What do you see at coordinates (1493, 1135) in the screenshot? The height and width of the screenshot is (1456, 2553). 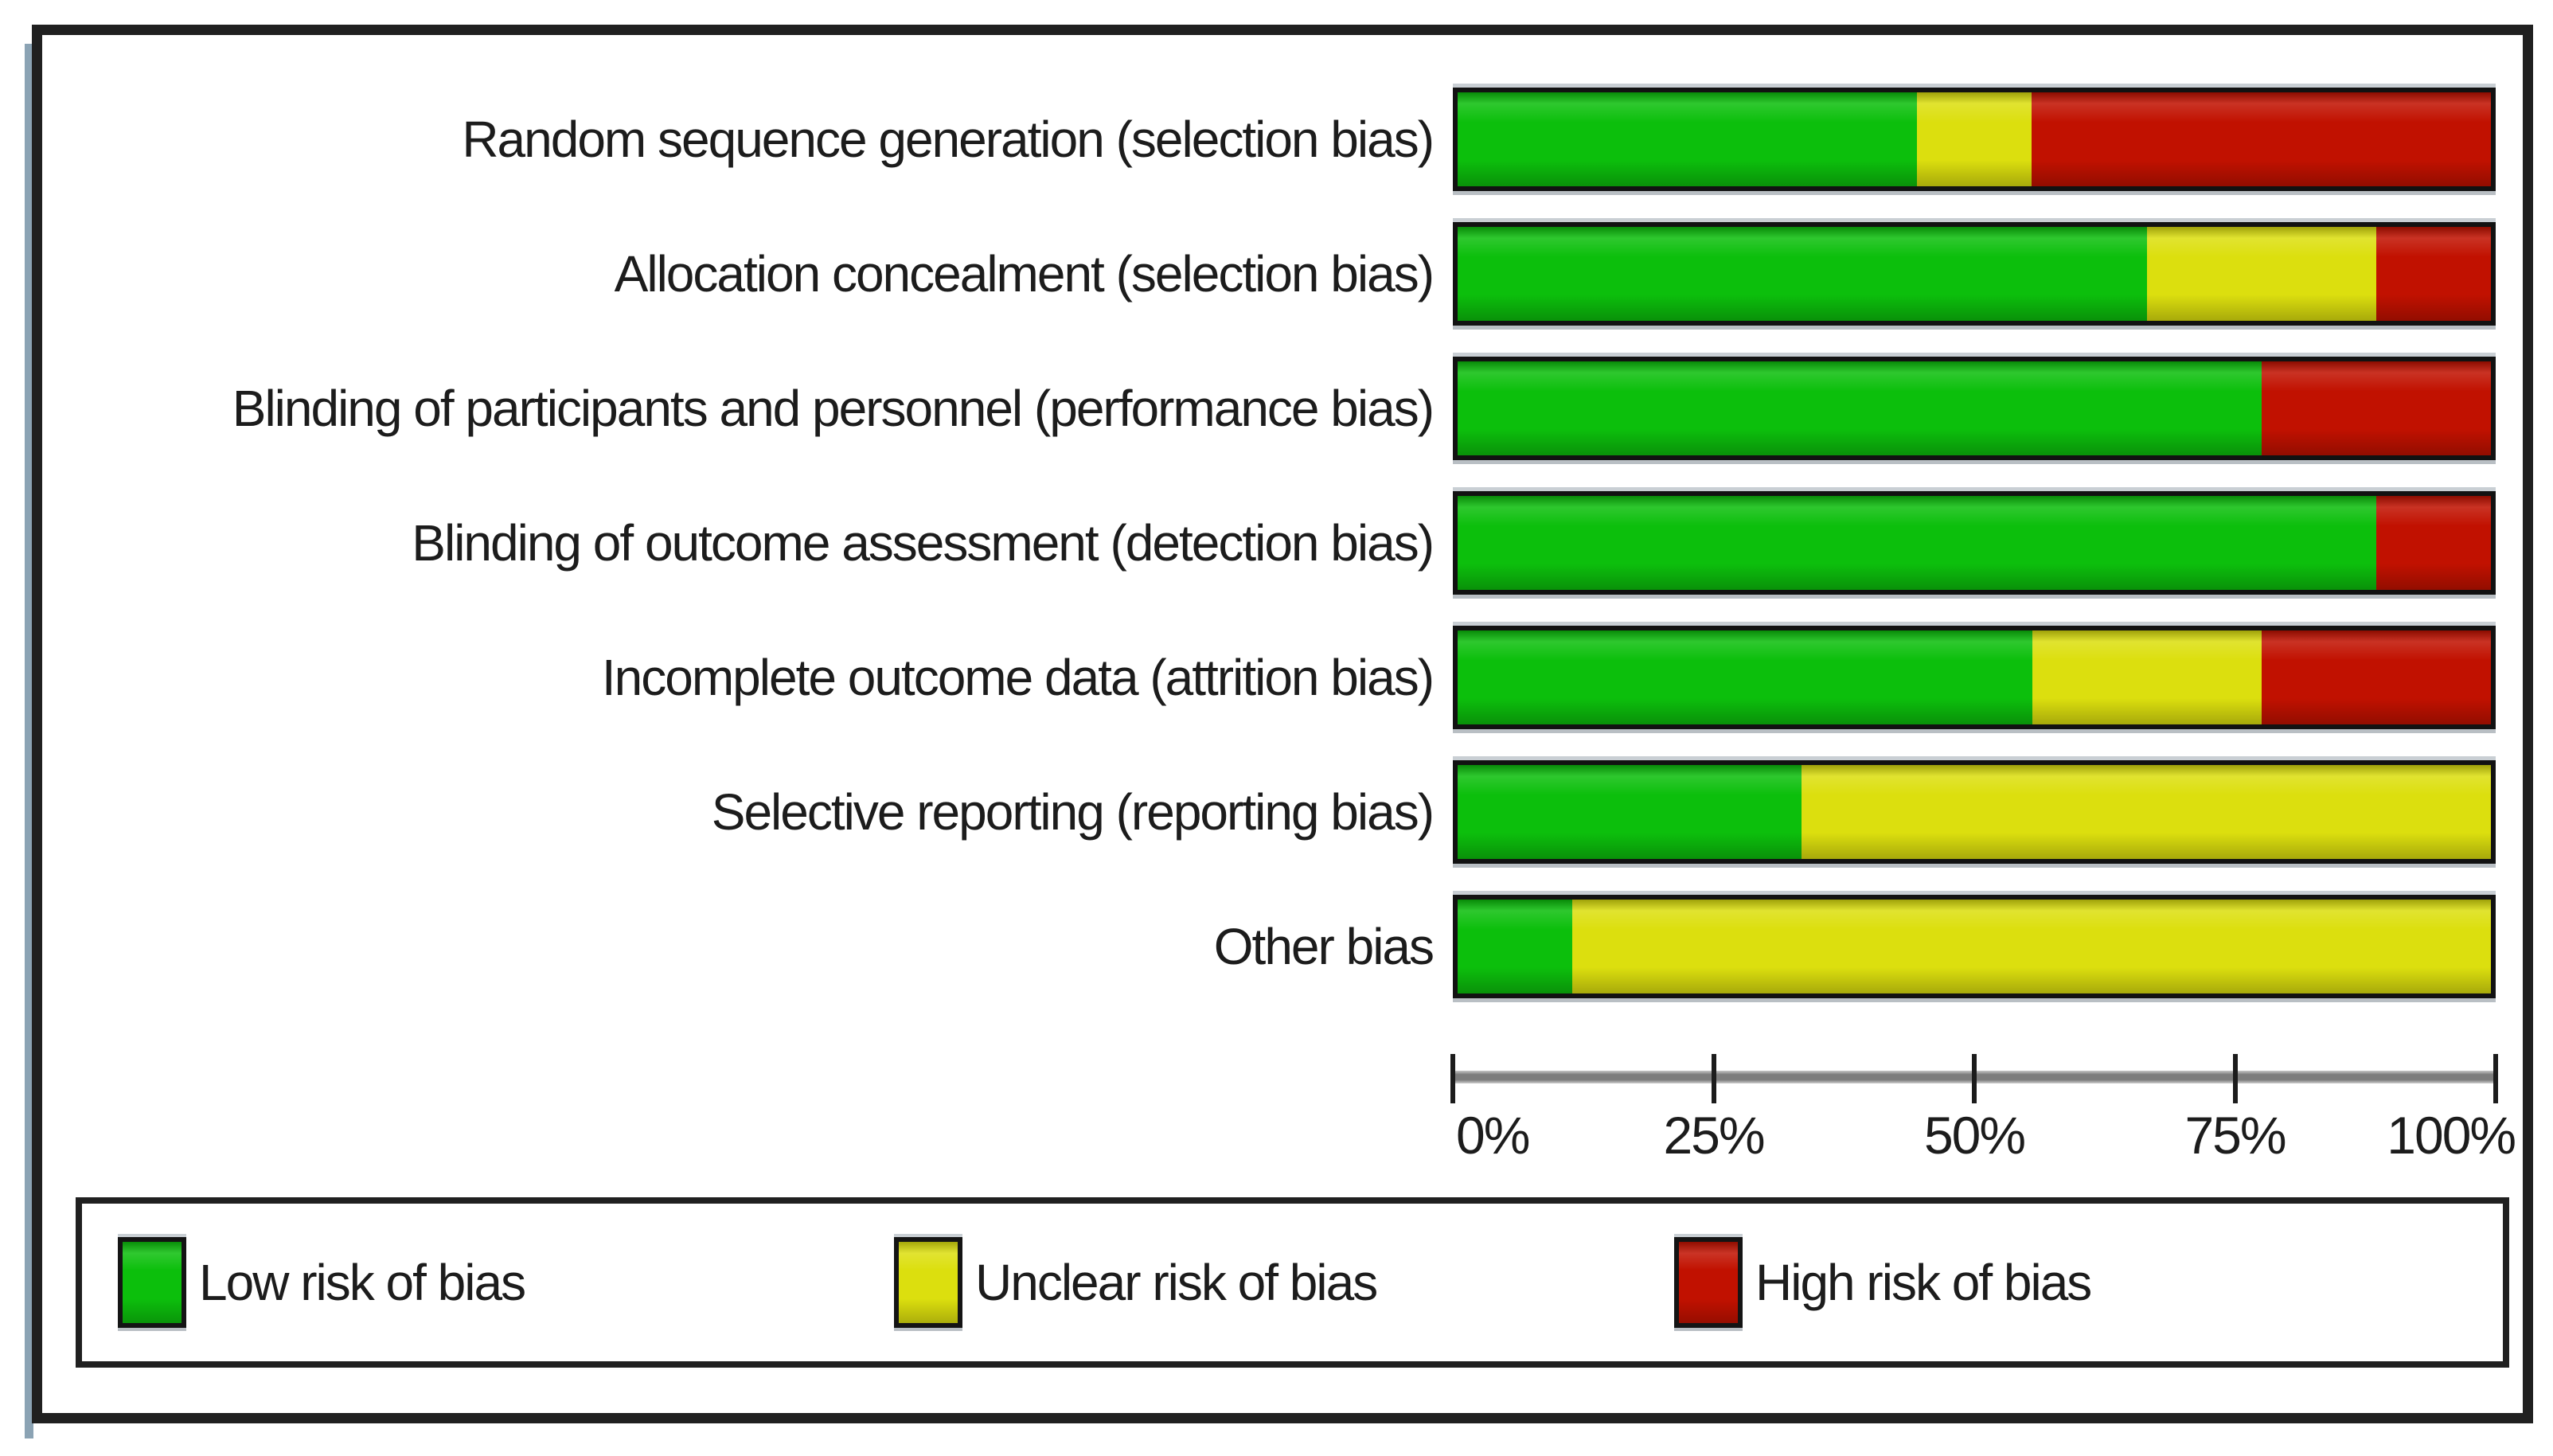 I see `x-axis-tick-label: 0%` at bounding box center [1493, 1135].